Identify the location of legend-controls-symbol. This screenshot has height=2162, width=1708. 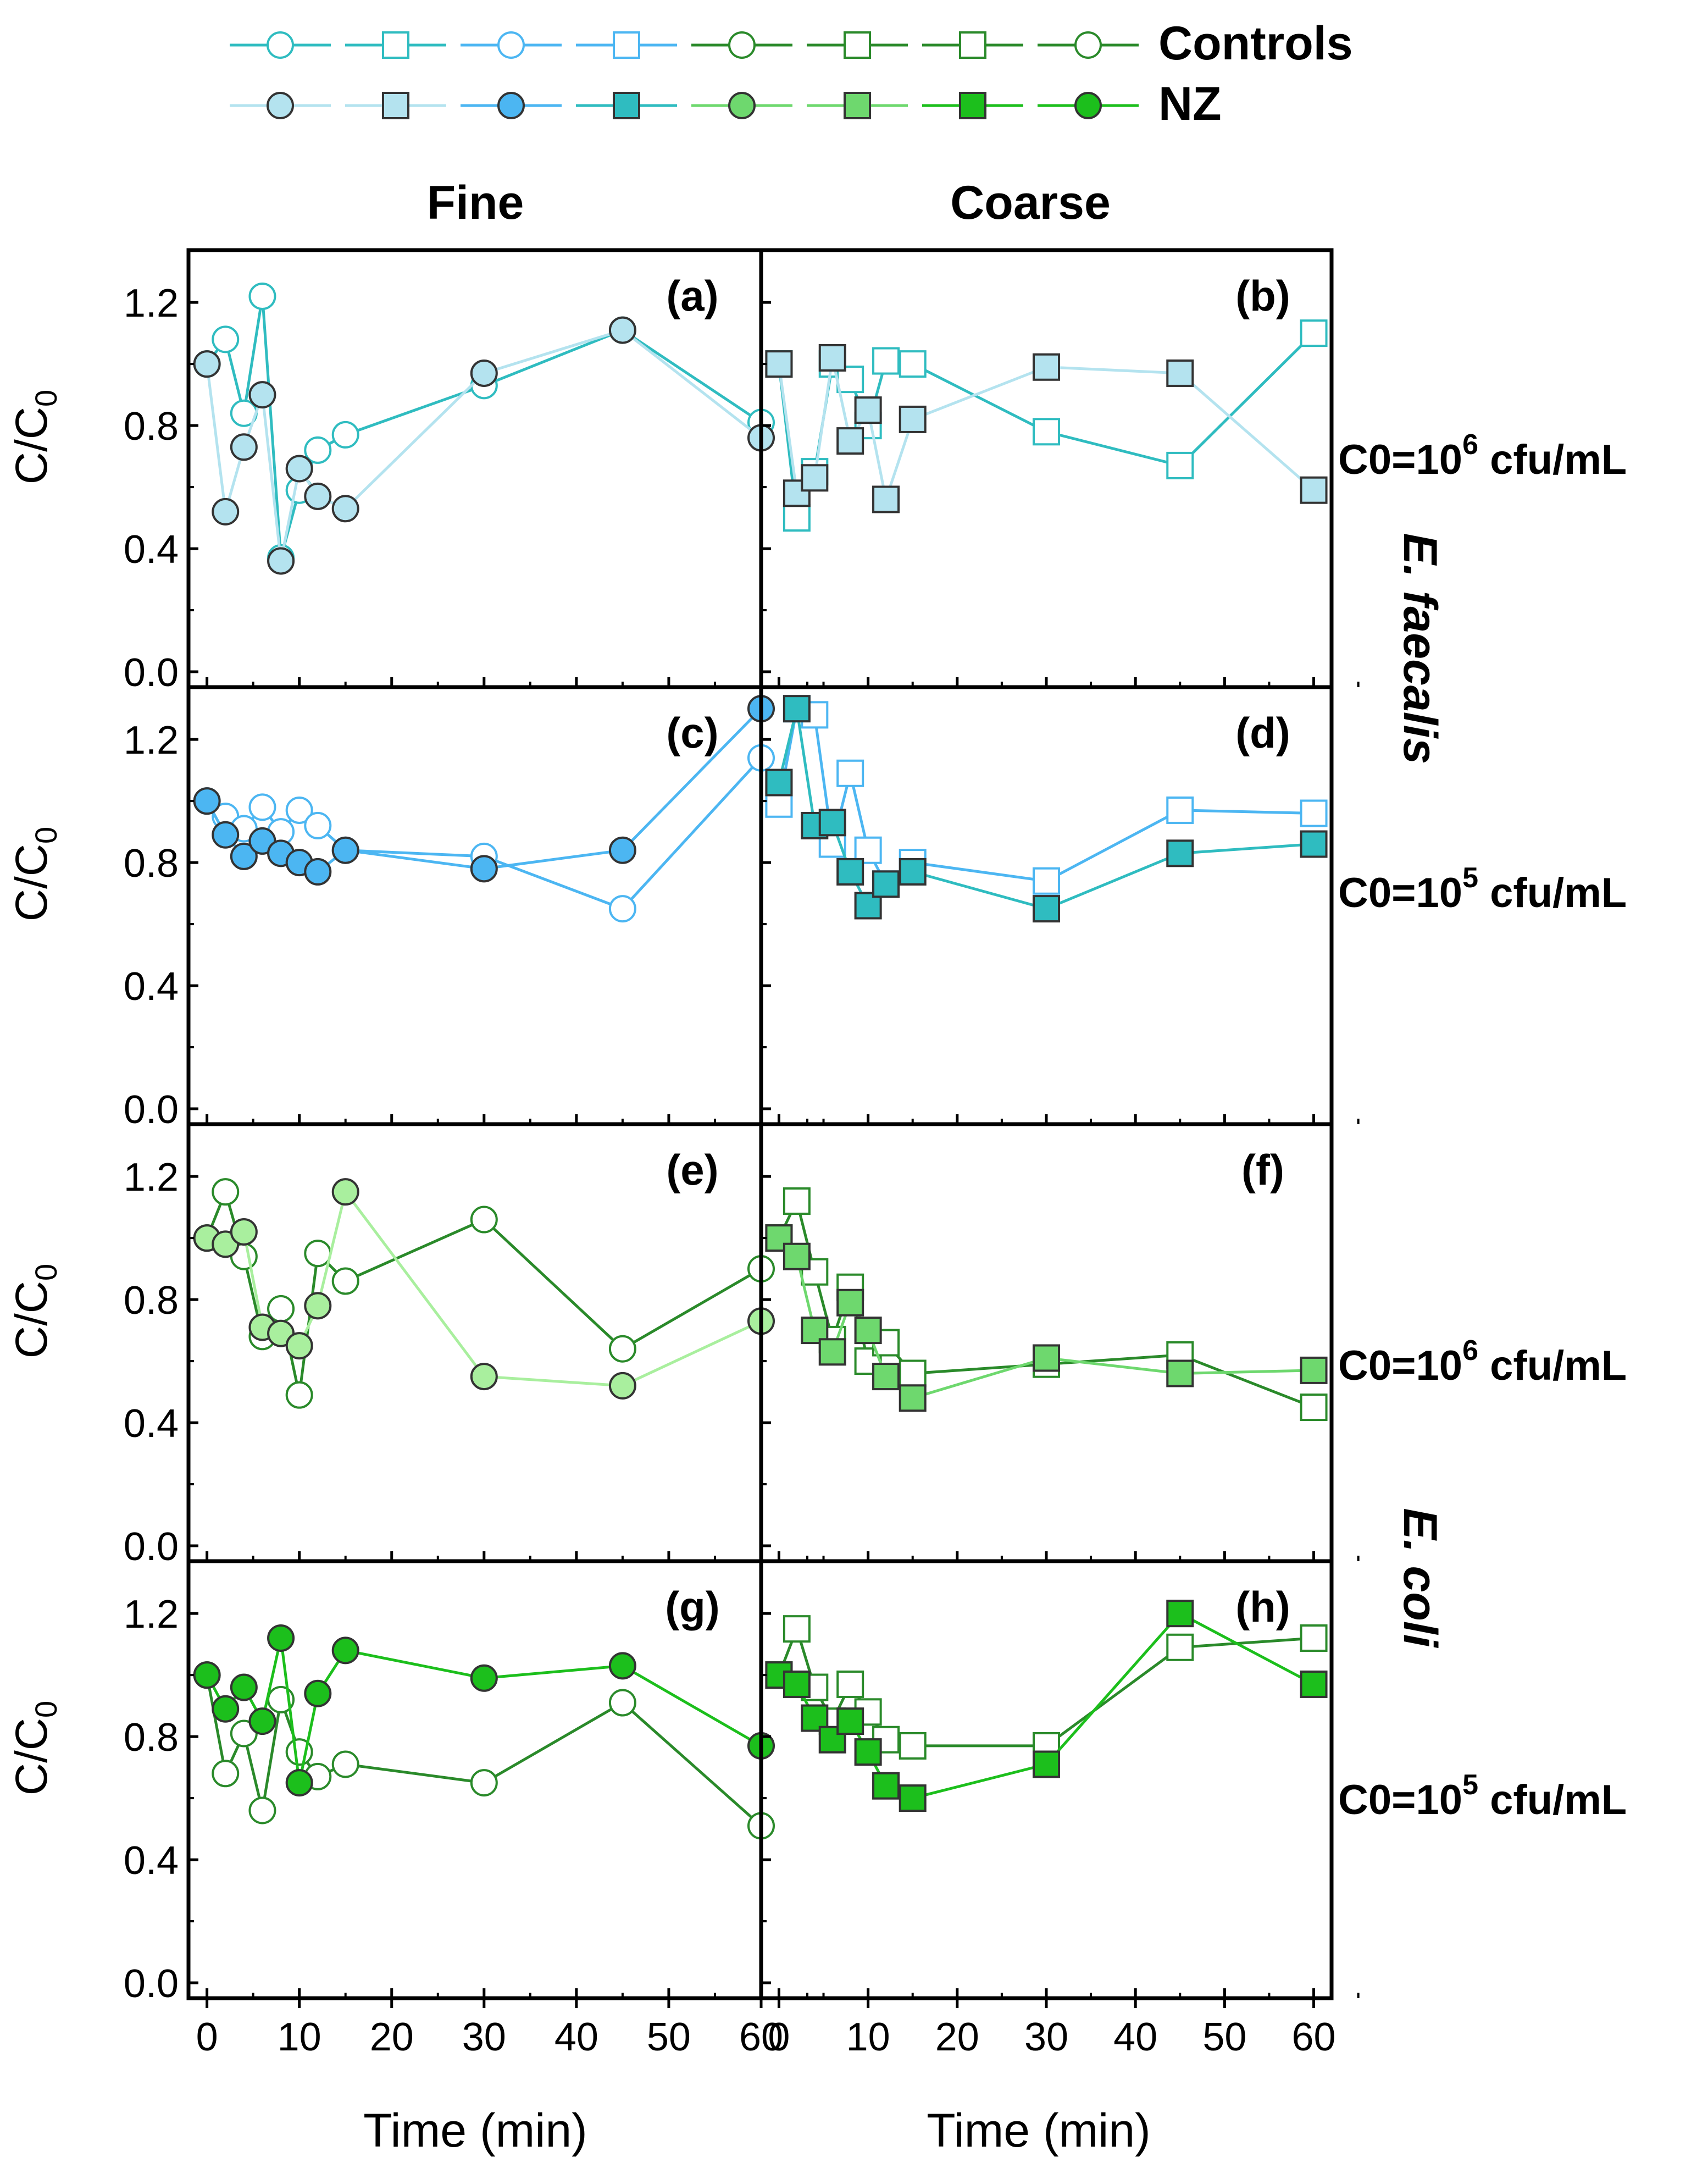
(857, 45).